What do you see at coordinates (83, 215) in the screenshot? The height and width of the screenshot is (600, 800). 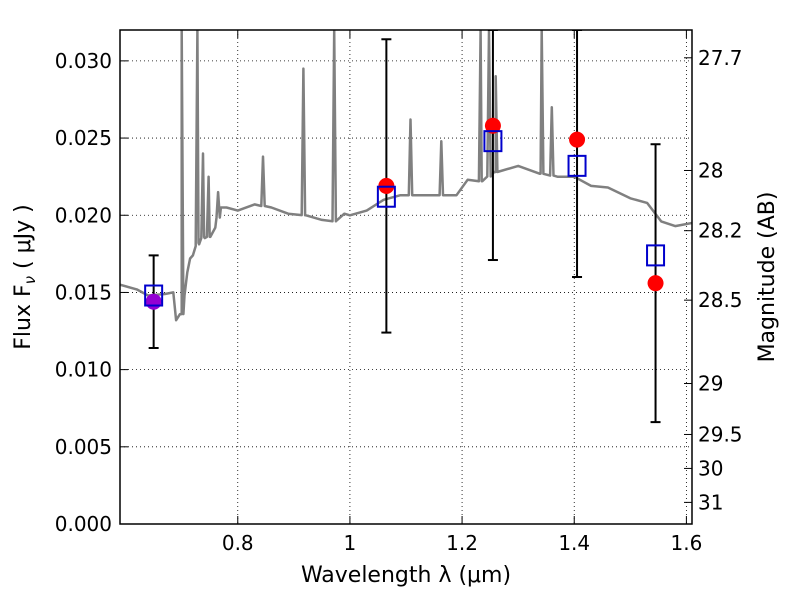 I see `y-tick-label: 0.020` at bounding box center [83, 215].